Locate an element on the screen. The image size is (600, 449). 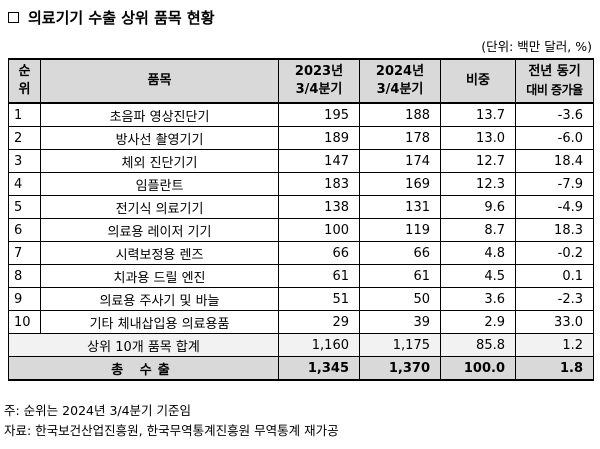
total-2024: 1,370 is located at coordinates (400, 368).